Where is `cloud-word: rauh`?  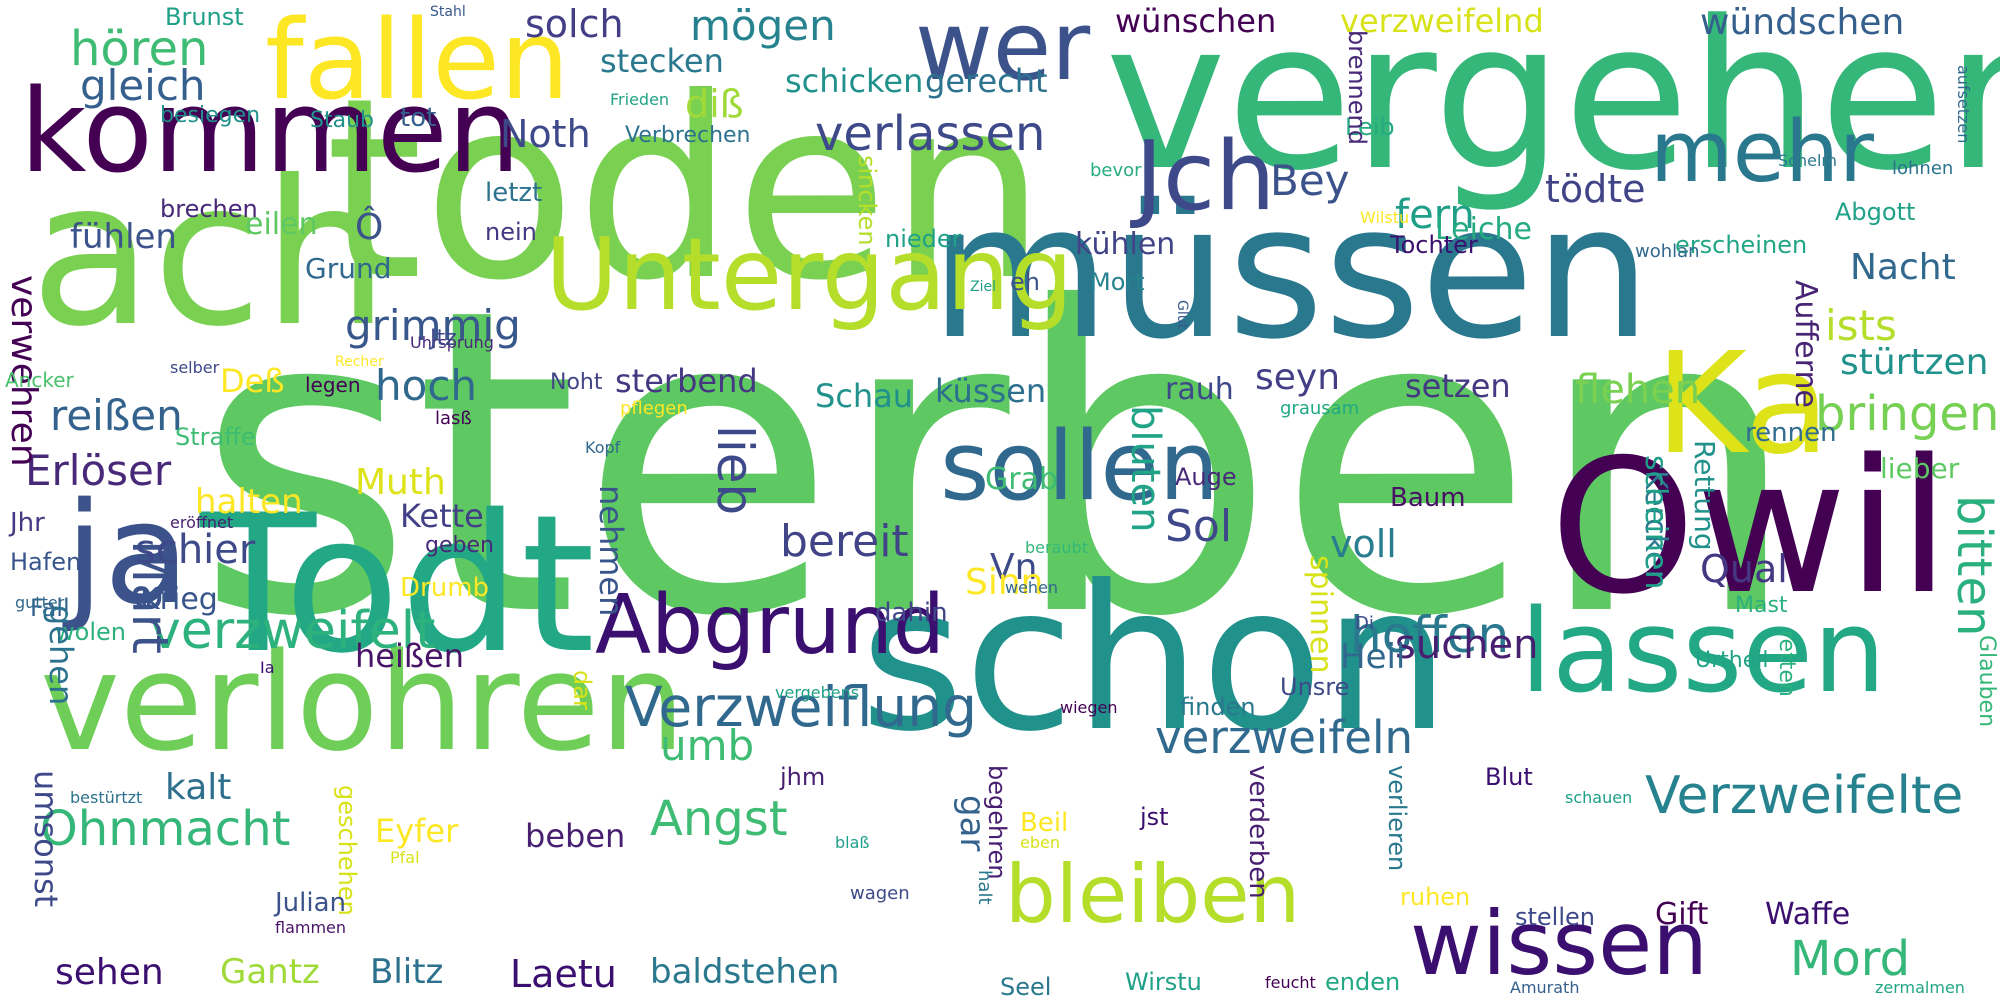
cloud-word: rauh is located at coordinates (1199, 389).